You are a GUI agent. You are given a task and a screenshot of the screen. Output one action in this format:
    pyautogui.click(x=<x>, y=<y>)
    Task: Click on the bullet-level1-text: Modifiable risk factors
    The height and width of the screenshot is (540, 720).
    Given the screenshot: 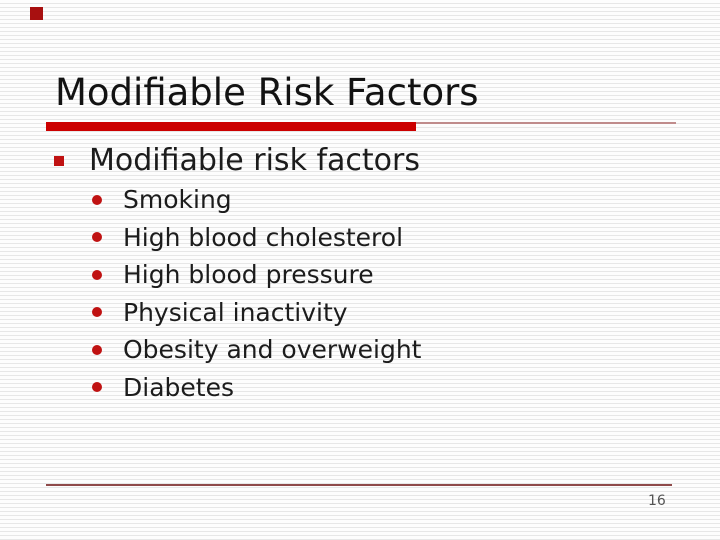 What is the action you would take?
    pyautogui.click(x=254, y=160)
    